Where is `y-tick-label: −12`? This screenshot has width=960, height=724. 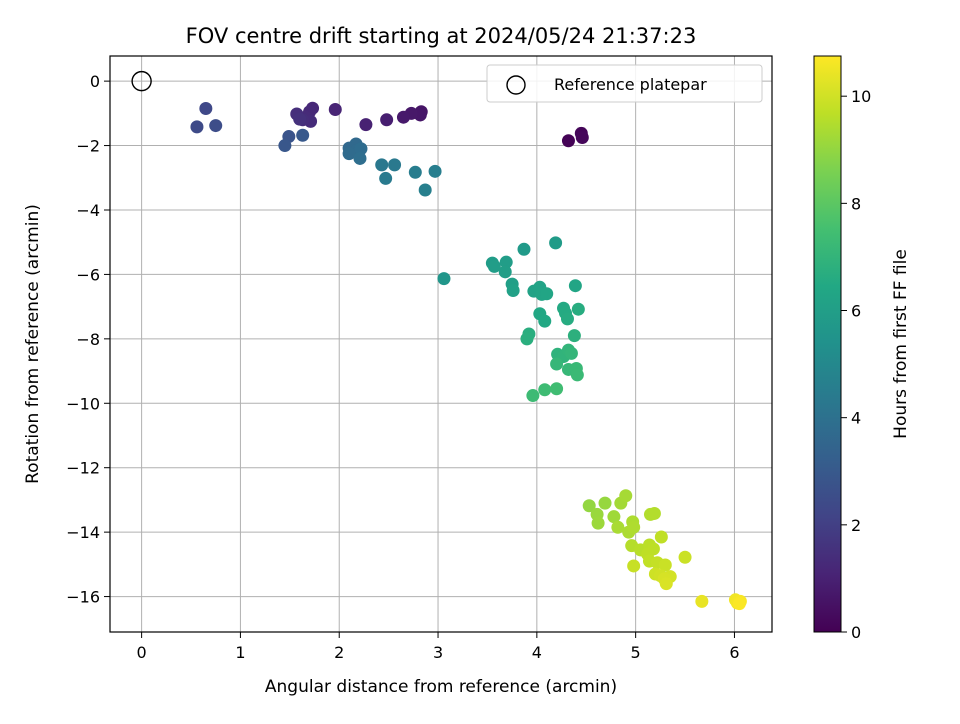 y-tick-label: −12 is located at coordinates (83, 468).